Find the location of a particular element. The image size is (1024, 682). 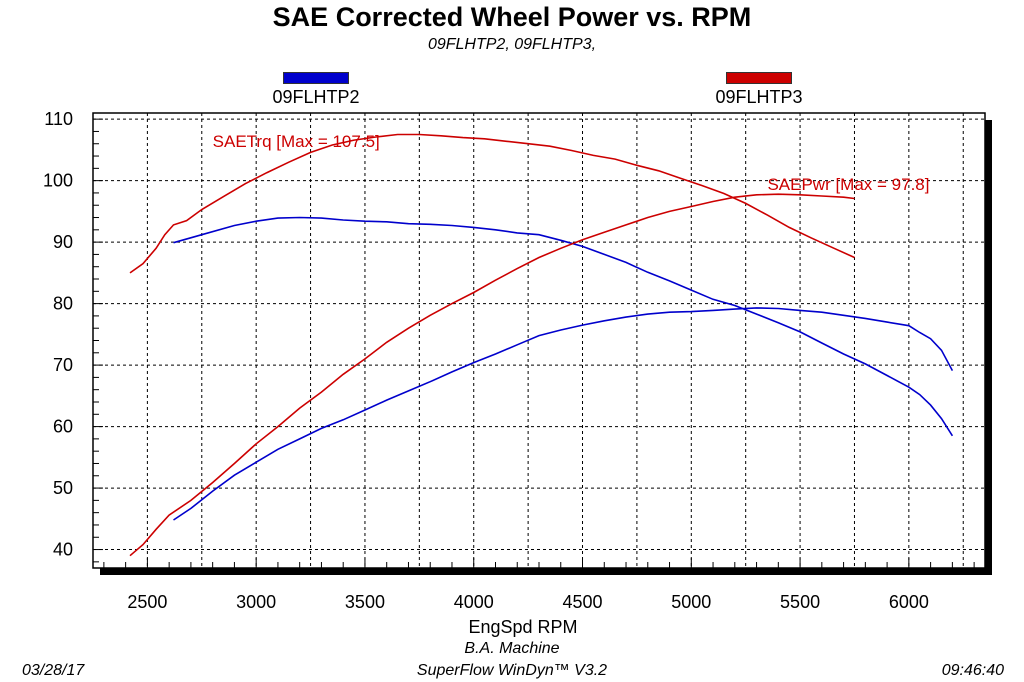

y-tick-label: 60 is located at coordinates (63, 427).